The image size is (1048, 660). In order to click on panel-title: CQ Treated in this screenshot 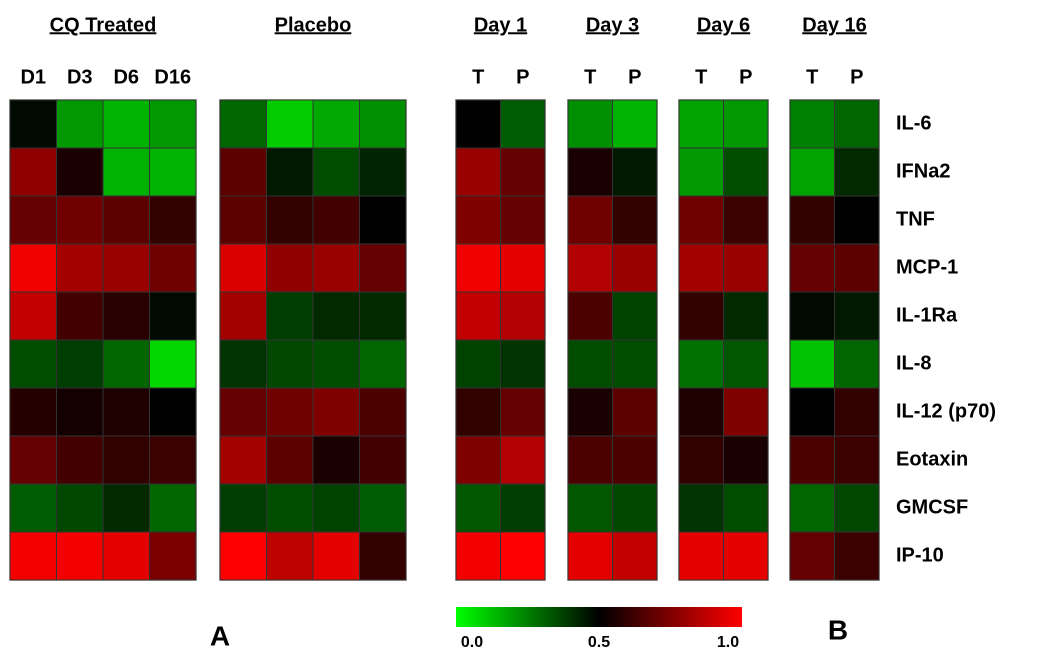, I will do `click(103, 25)`.